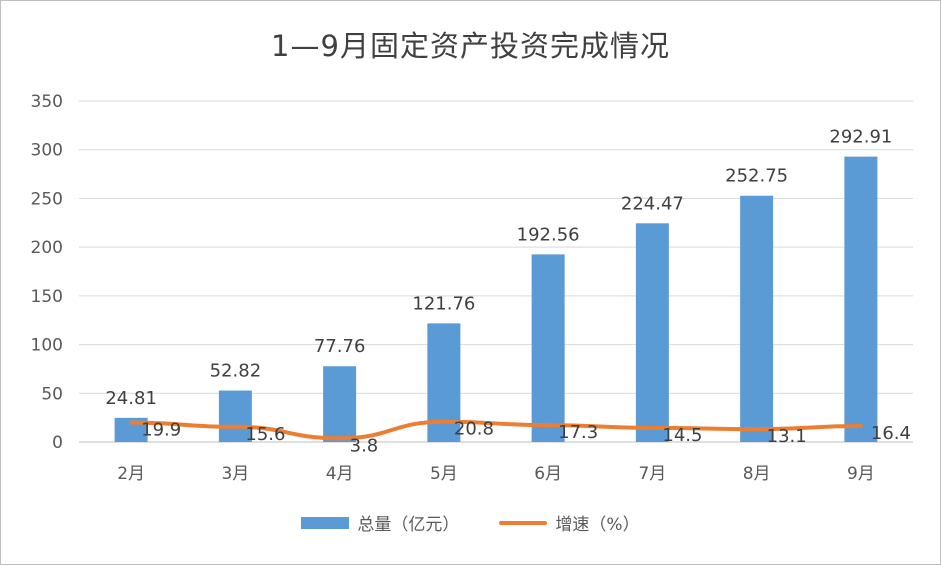  Describe the element at coordinates (131, 398) in the screenshot. I see `bar-data-label: 24.81` at that location.